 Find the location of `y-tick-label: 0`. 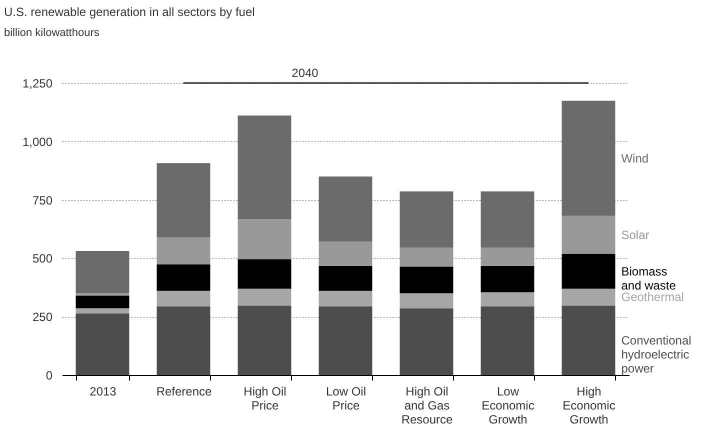

y-tick-label: 0 is located at coordinates (49, 375).